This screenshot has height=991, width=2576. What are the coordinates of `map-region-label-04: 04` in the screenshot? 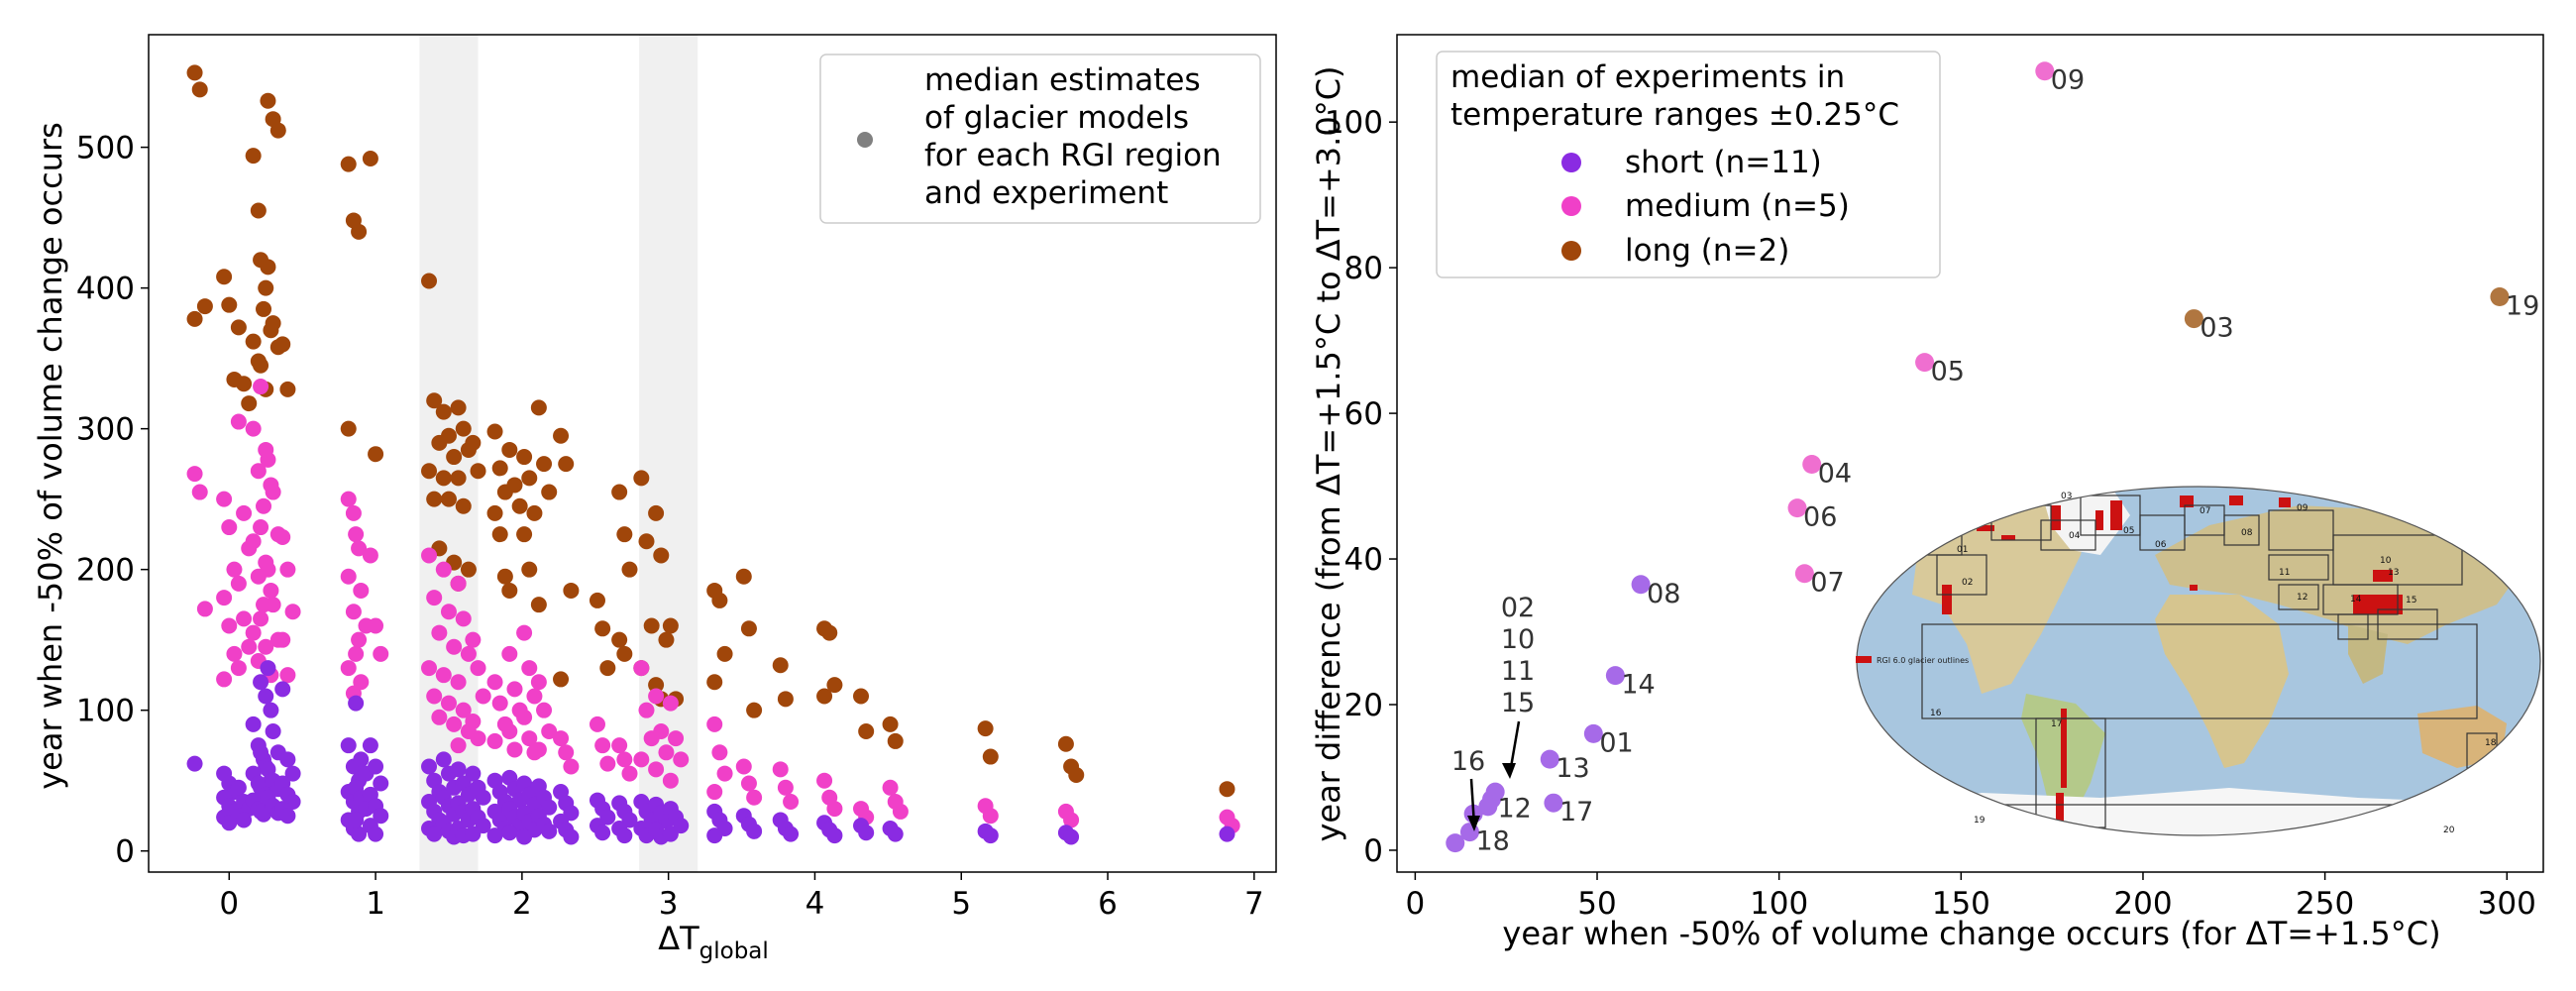 It's located at (2075, 536).